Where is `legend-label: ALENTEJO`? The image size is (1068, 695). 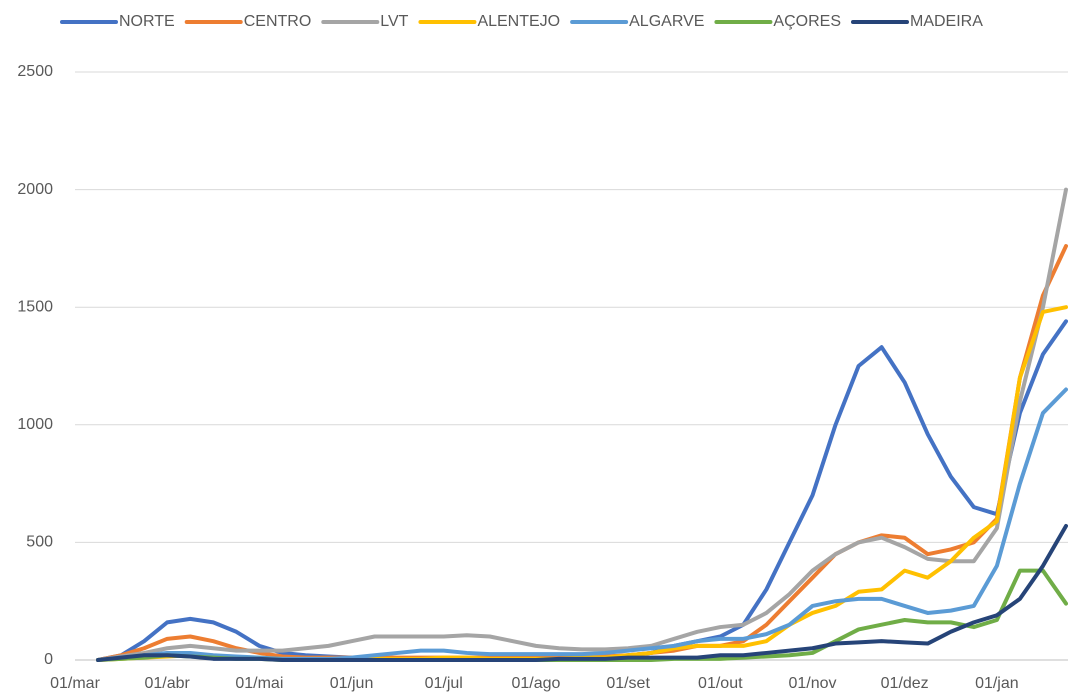
legend-label: ALENTEJO is located at coordinates (518, 21).